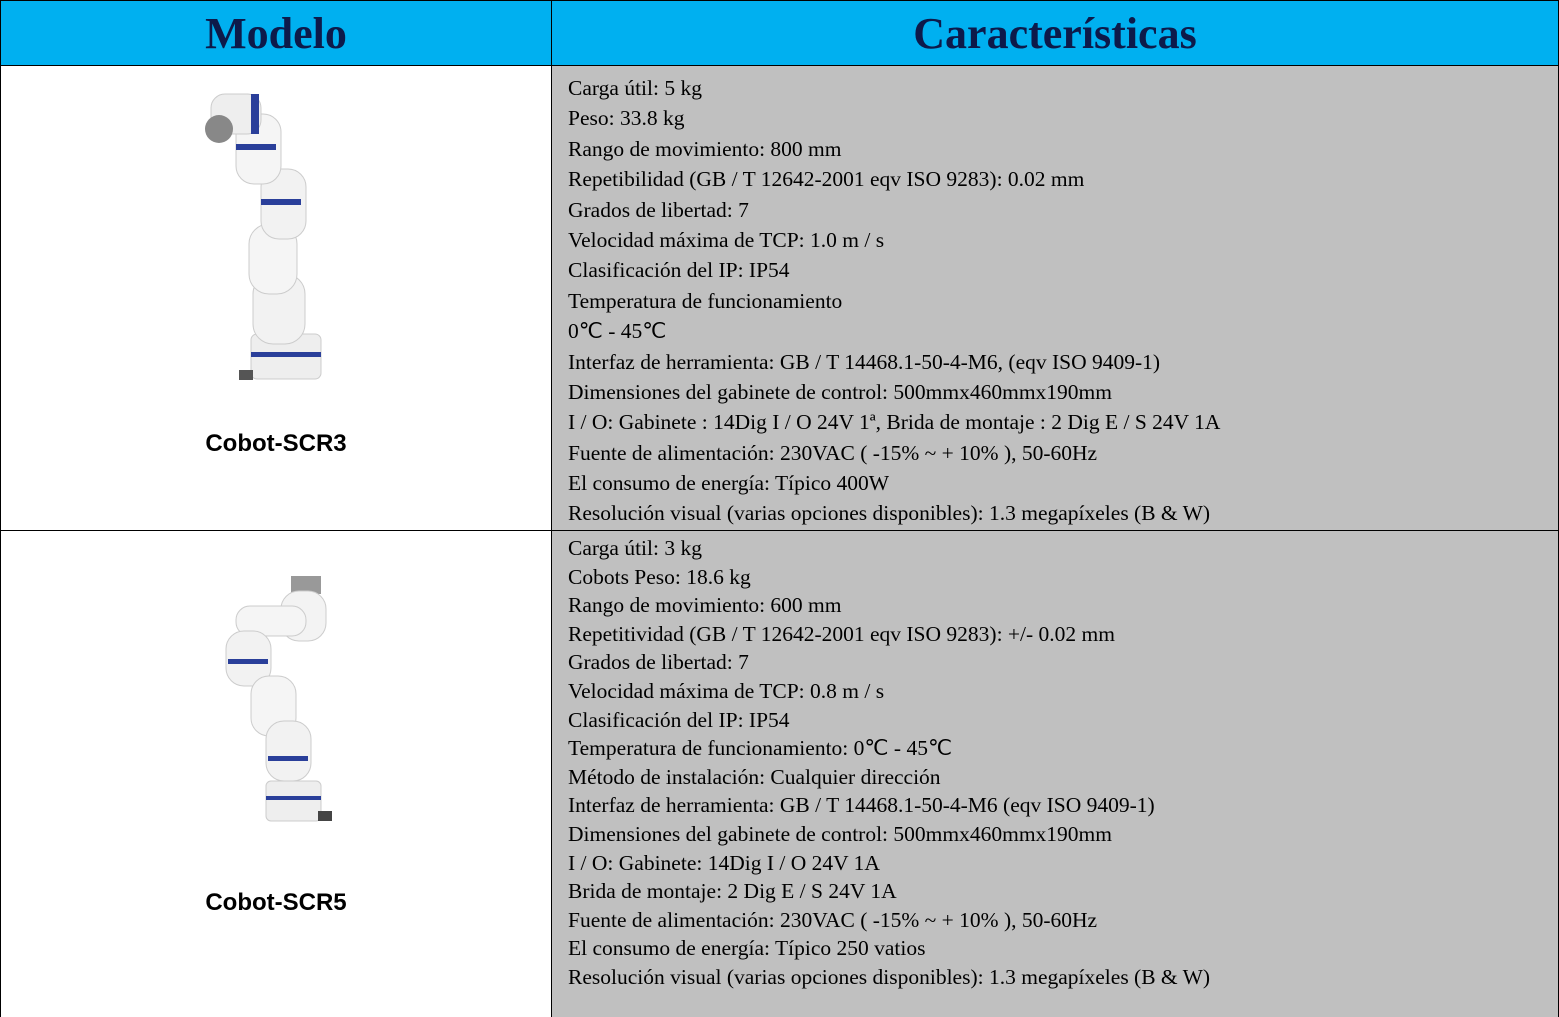  I want to click on spec-line: I / O: Gabinete: 14Dig I / O 24V 1A, so click(724, 862).